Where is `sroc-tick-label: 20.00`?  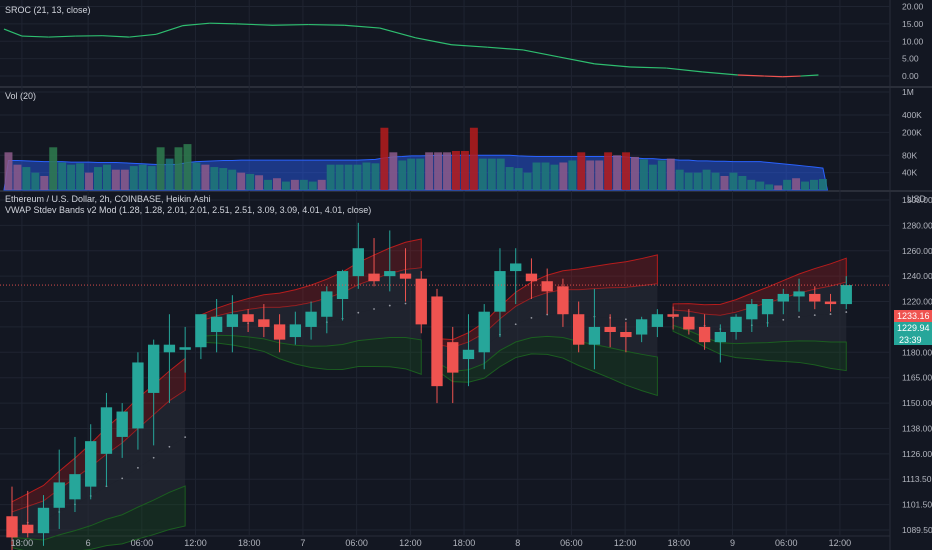
sroc-tick-label: 20.00 is located at coordinates (913, 6).